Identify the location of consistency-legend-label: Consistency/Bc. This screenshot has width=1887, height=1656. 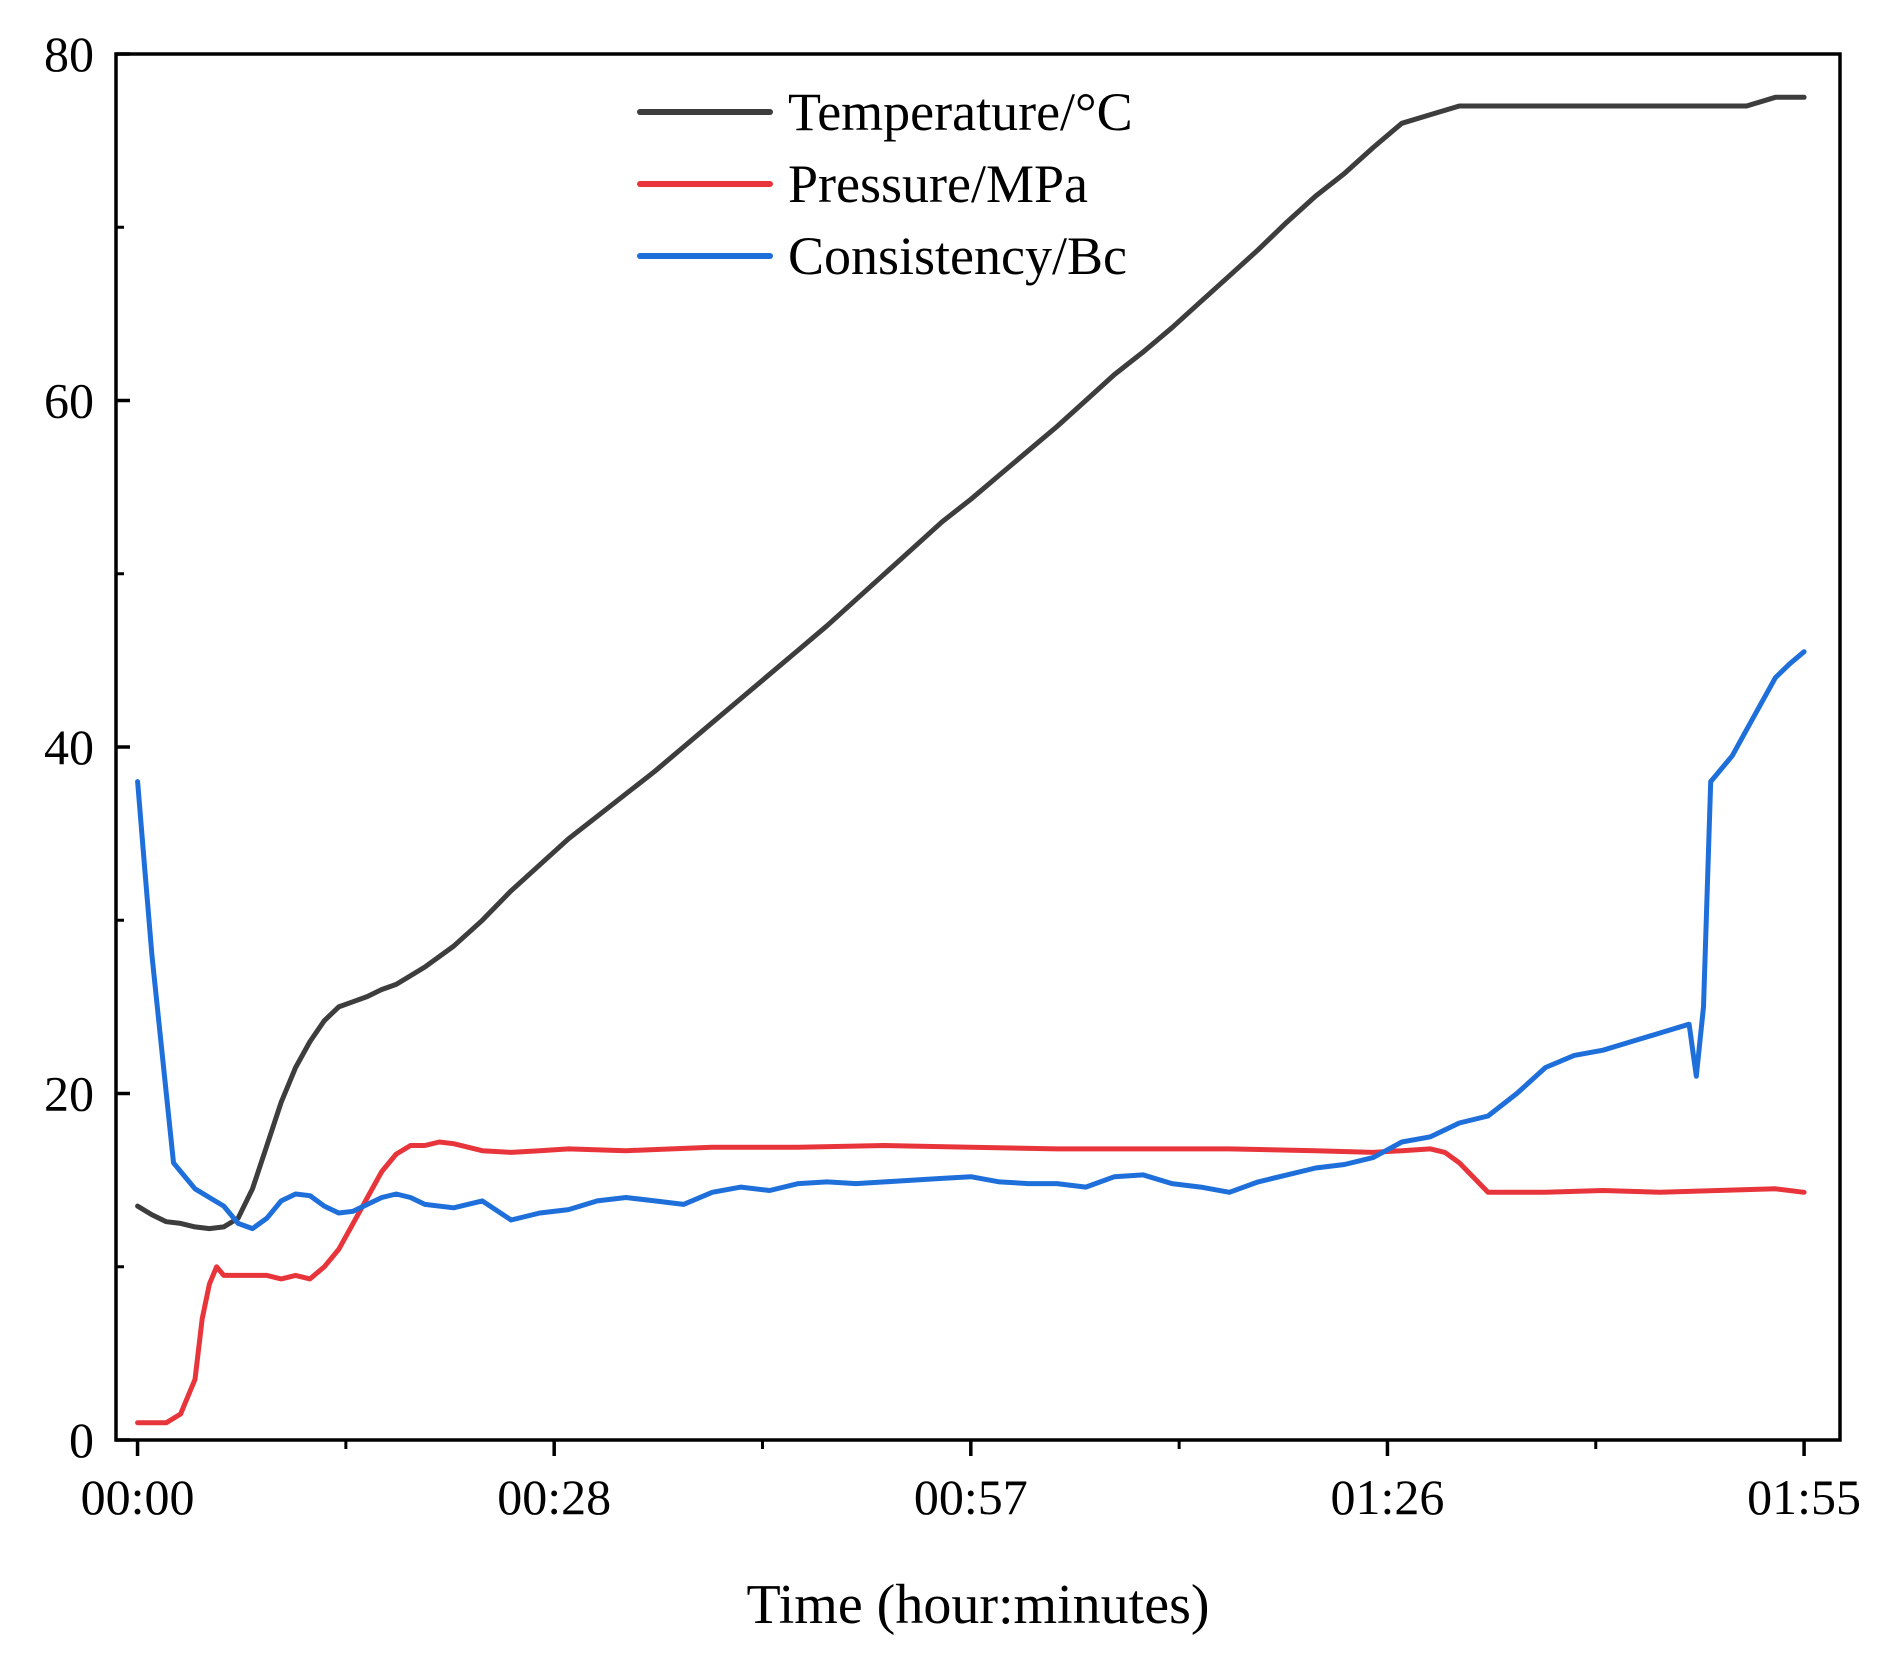
(957, 256).